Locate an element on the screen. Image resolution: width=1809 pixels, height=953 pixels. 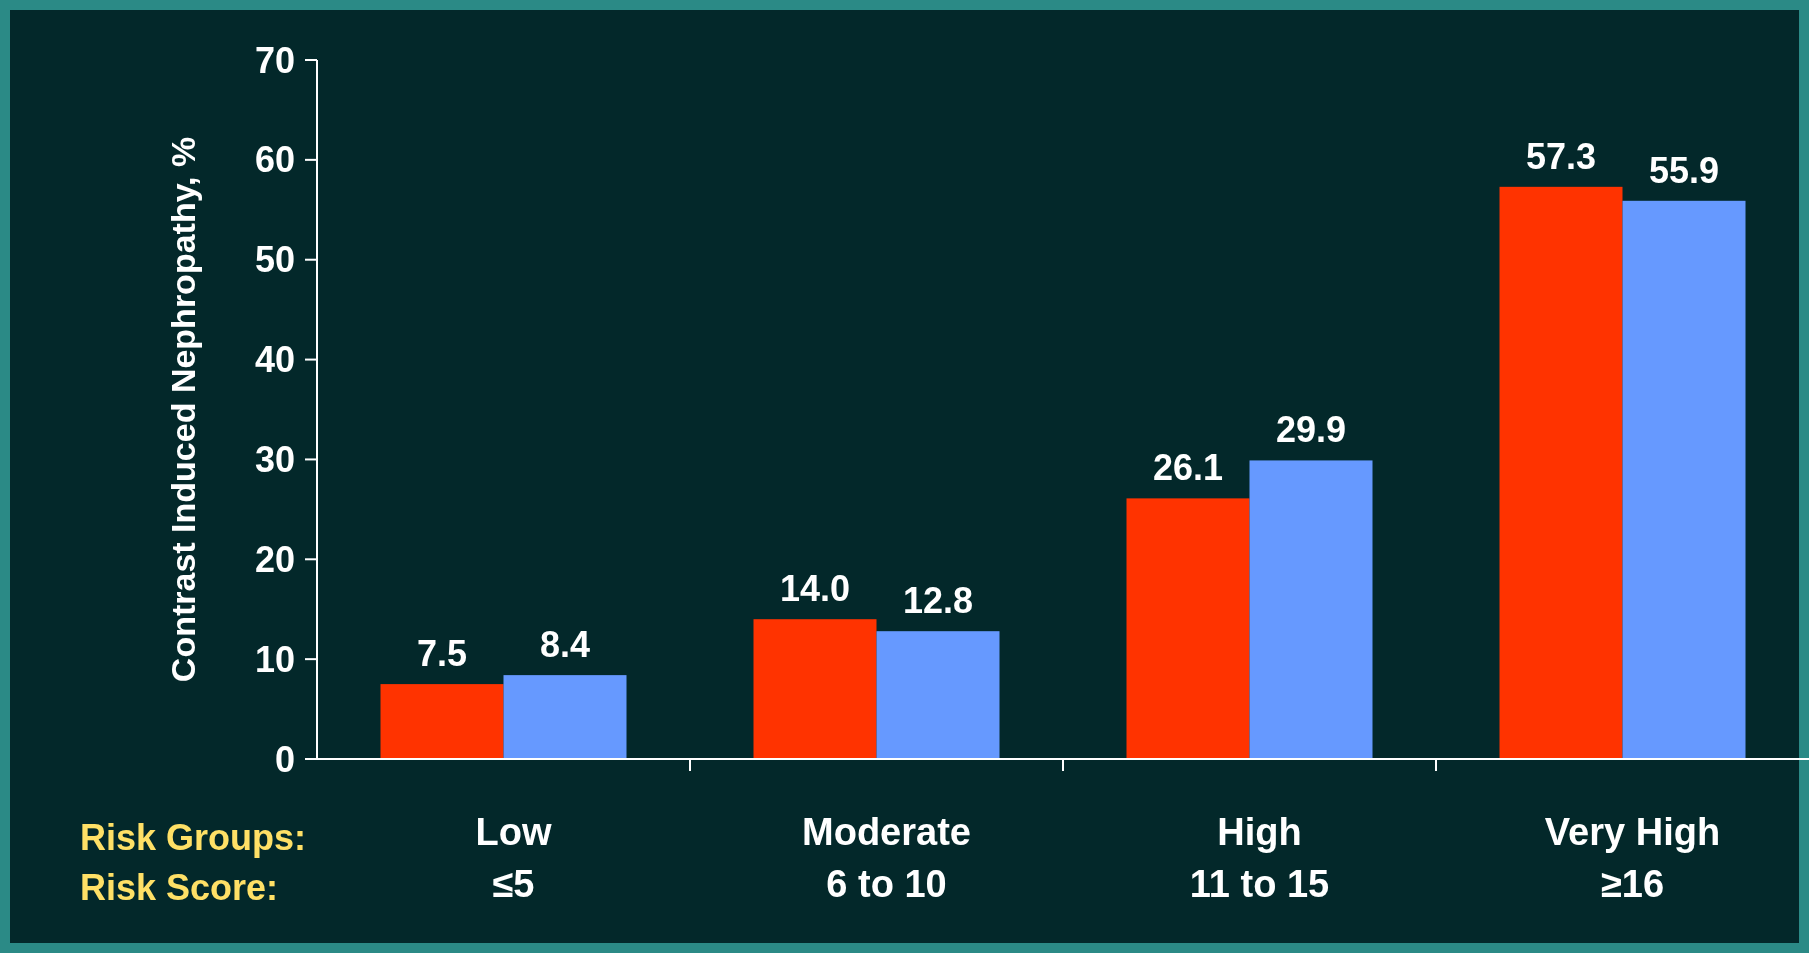
data-label: 57.3 is located at coordinates (1561, 156).